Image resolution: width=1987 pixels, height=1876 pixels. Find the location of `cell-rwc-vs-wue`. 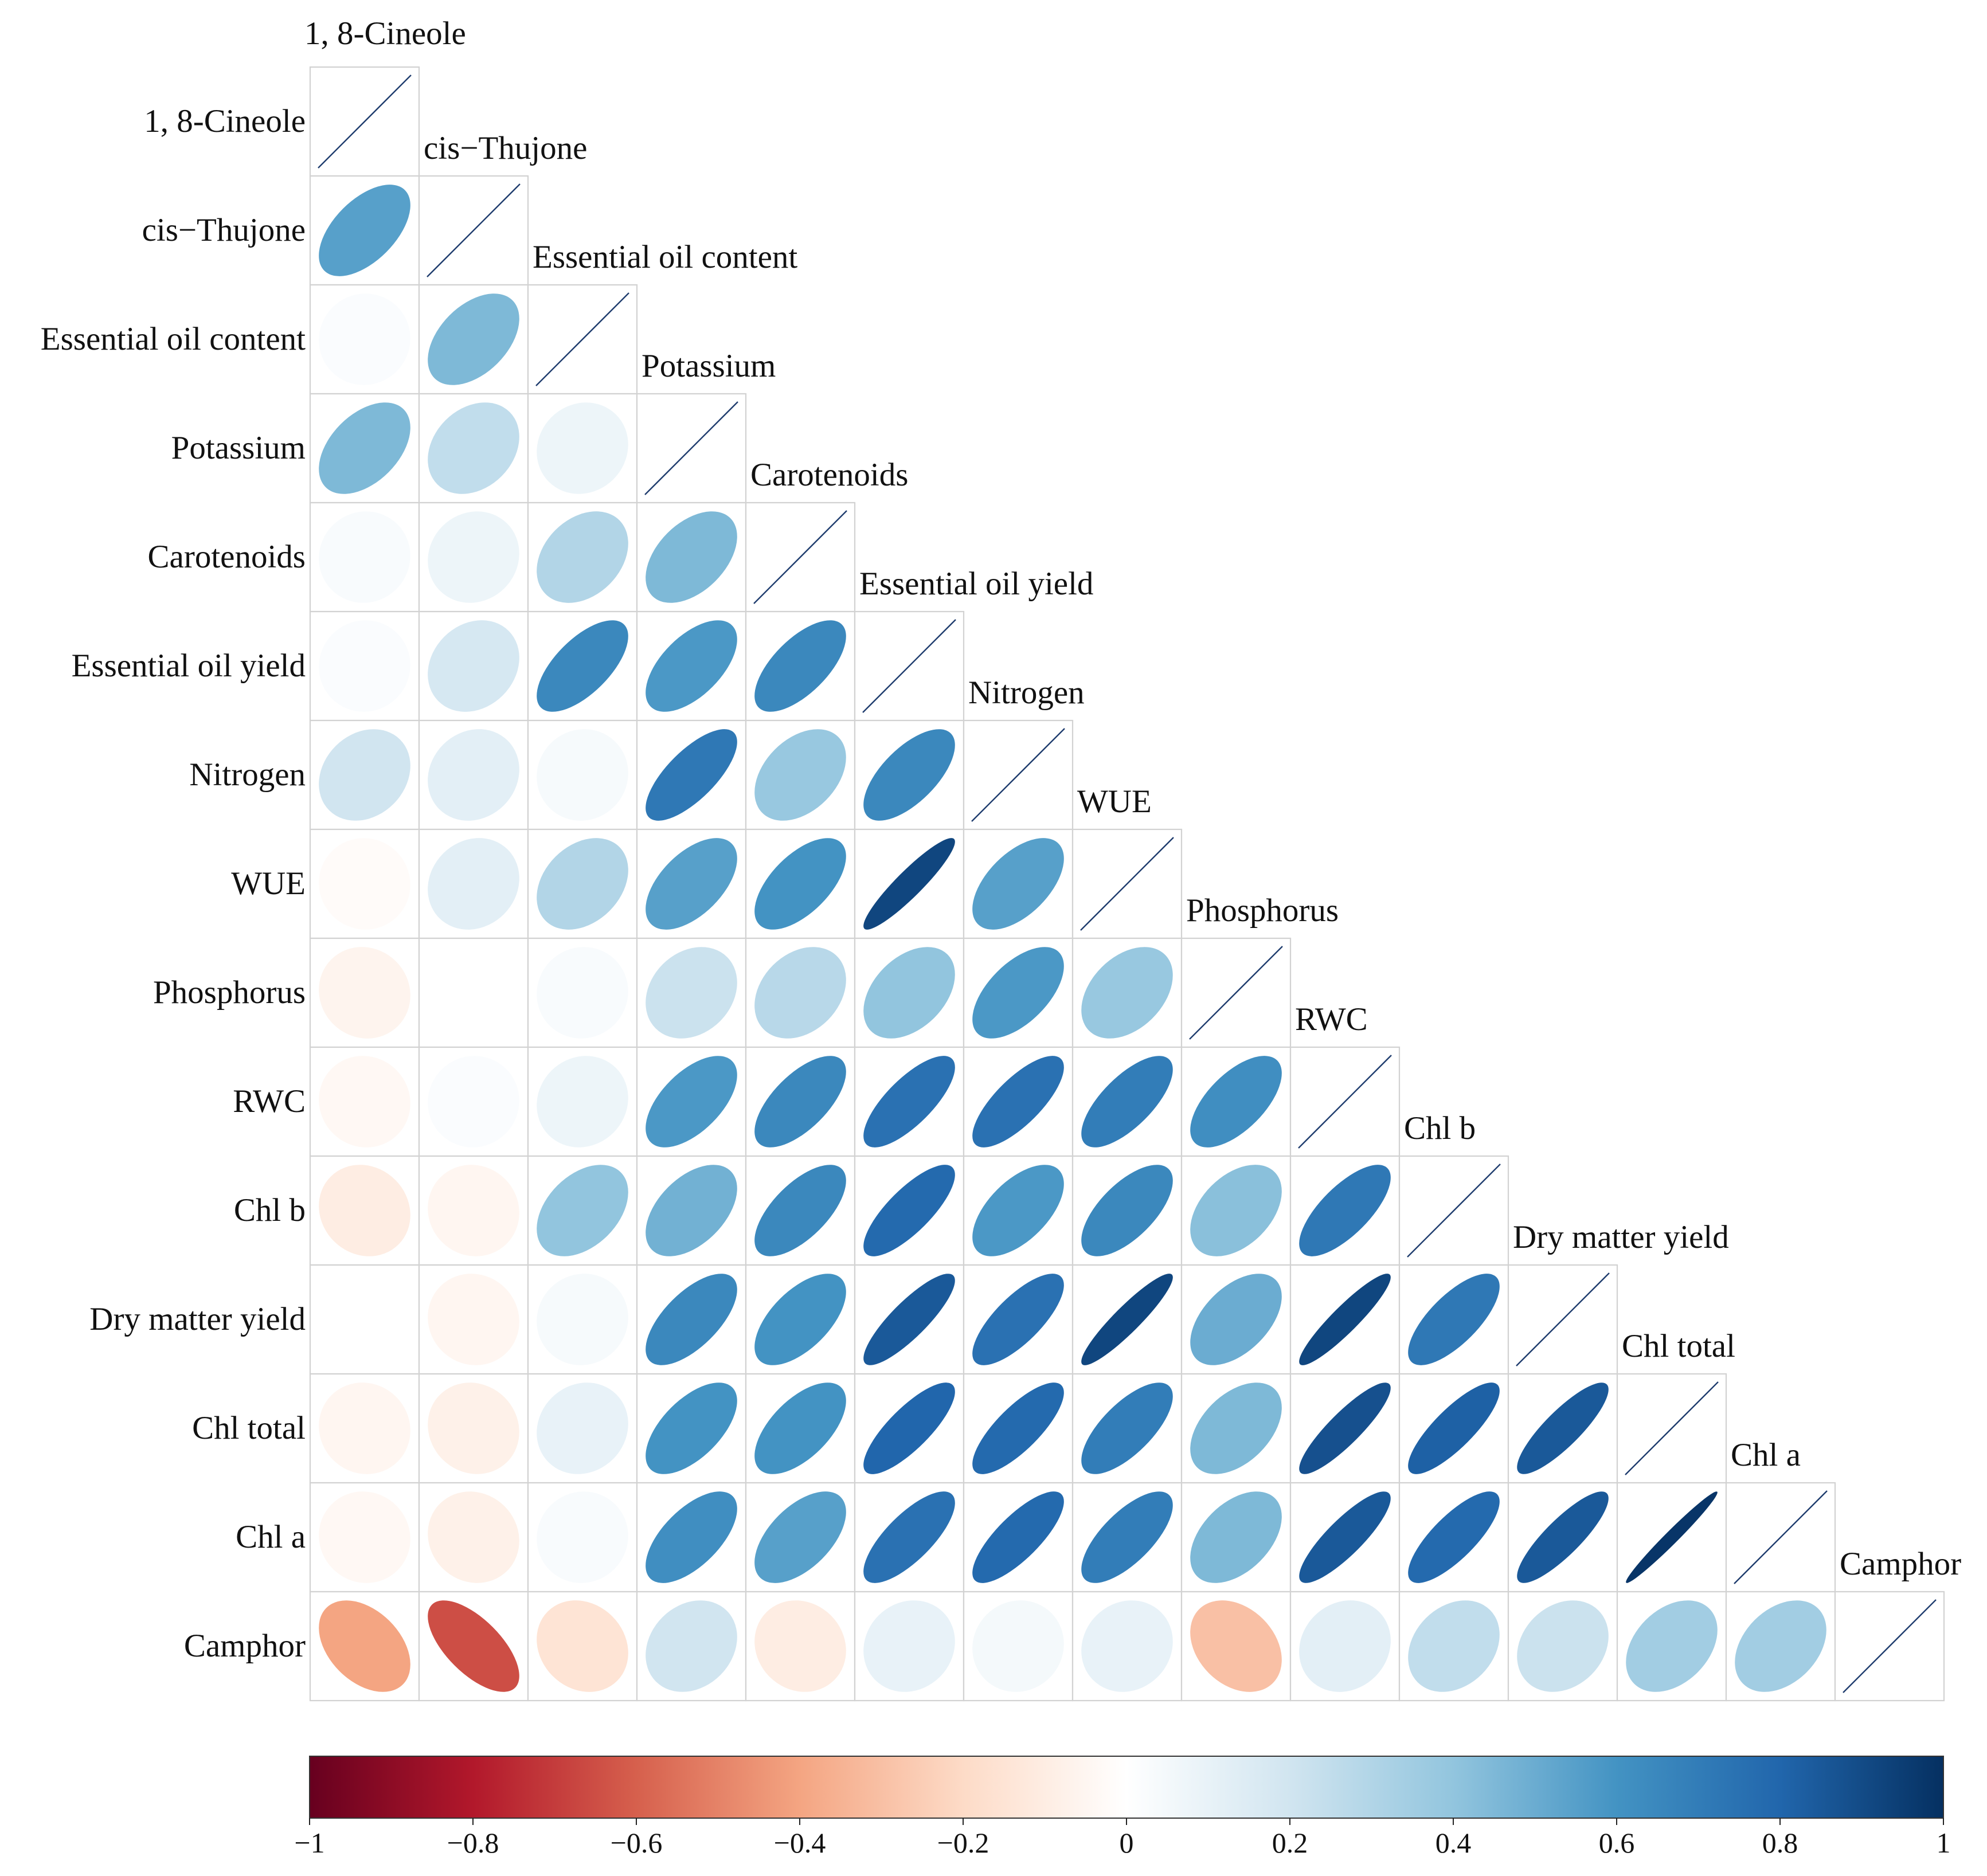

cell-rwc-vs-wue is located at coordinates (1127, 1102).